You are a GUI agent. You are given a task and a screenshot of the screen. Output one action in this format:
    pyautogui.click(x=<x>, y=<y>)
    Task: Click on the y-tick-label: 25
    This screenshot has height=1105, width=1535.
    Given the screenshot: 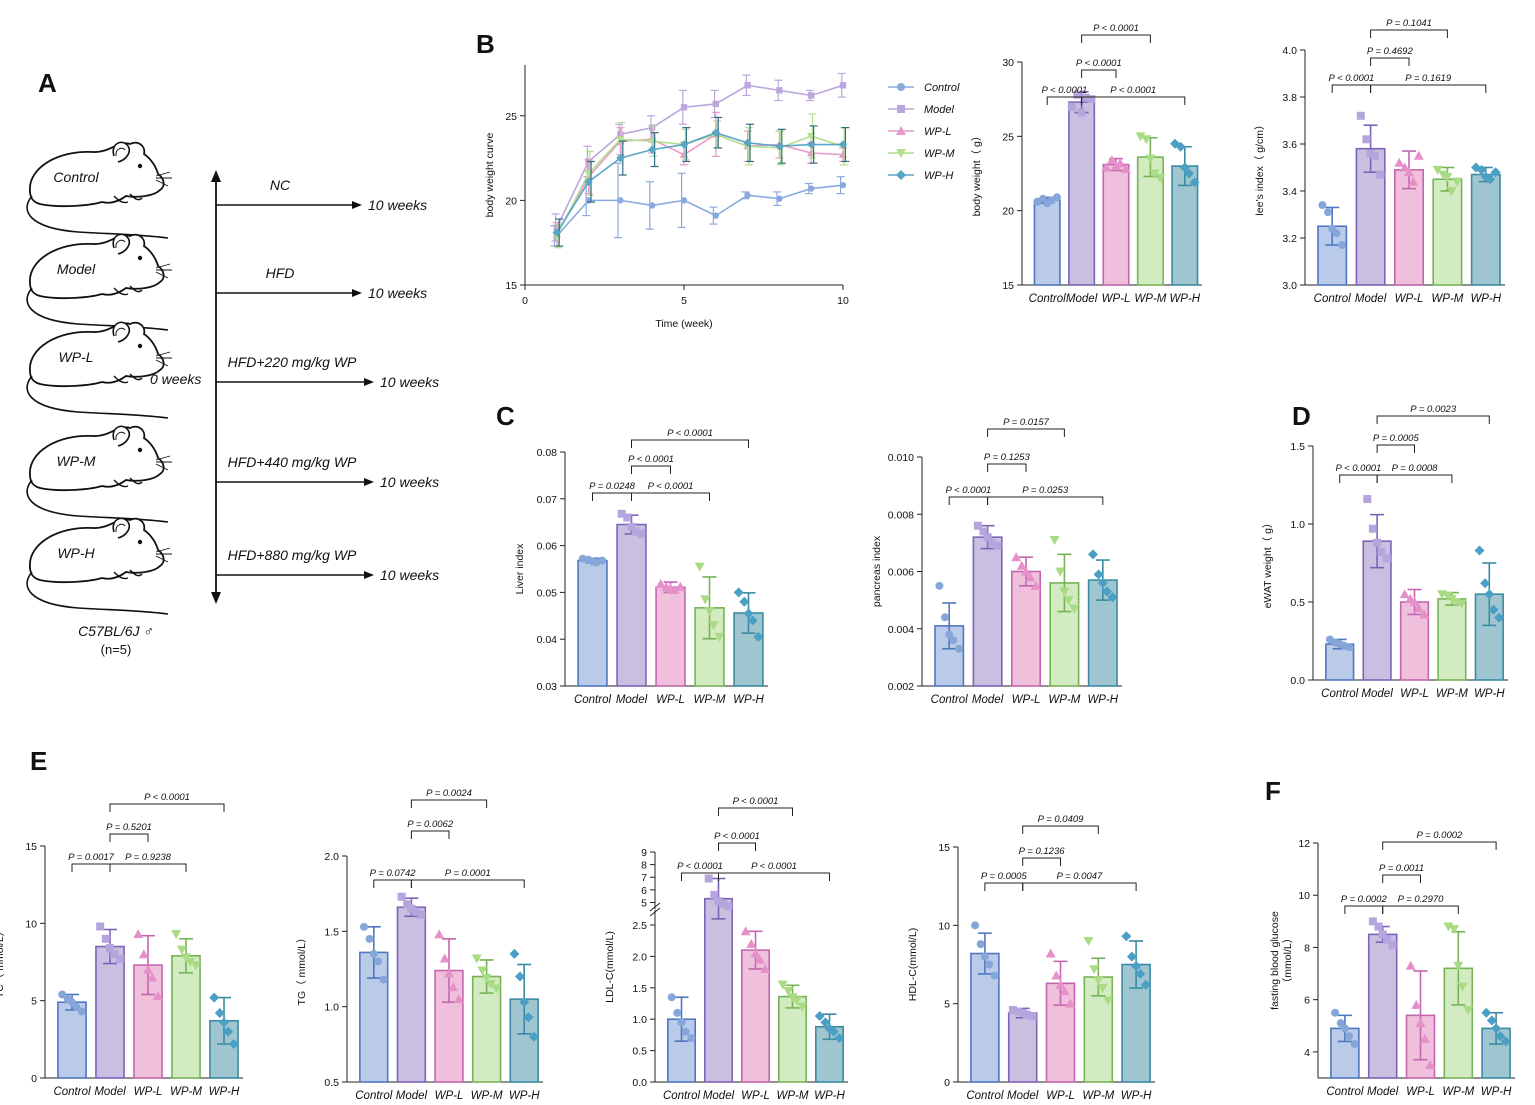 What is the action you would take?
    pyautogui.click(x=1008, y=137)
    